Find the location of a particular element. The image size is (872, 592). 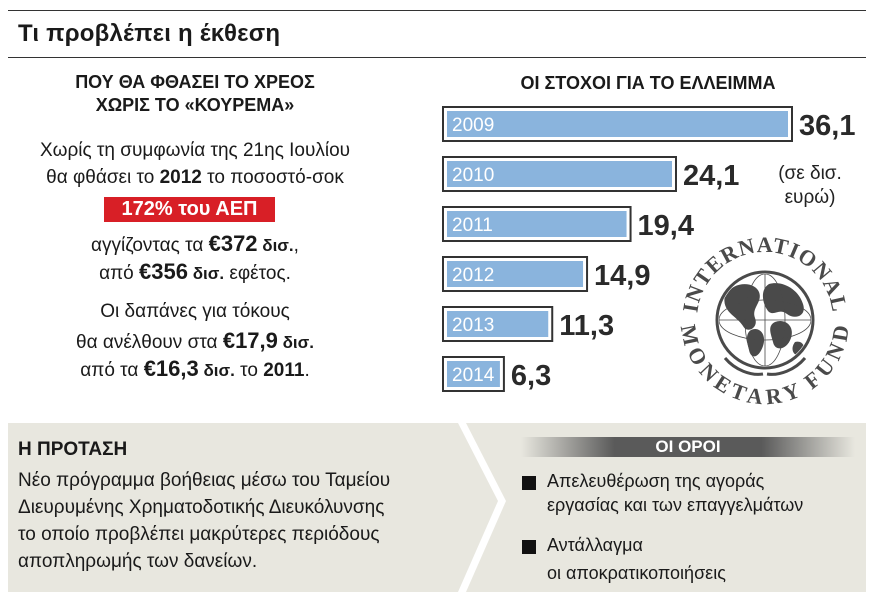

bar-category-label-2012: 2012 is located at coordinates (473, 275).